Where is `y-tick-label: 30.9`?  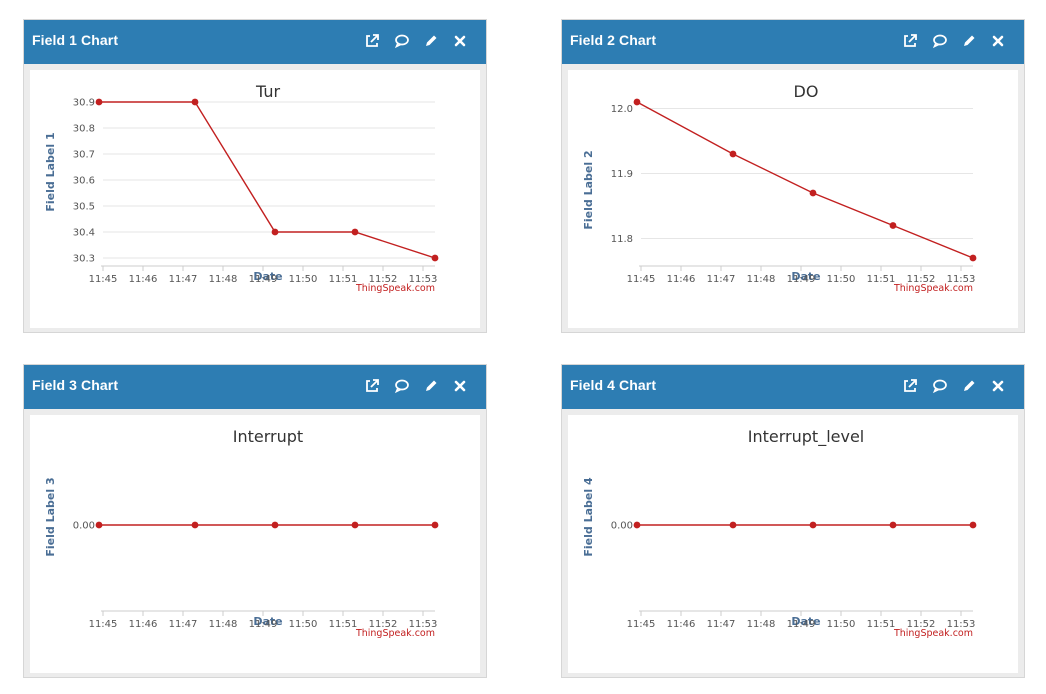
y-tick-label: 30.9 is located at coordinates (84, 103).